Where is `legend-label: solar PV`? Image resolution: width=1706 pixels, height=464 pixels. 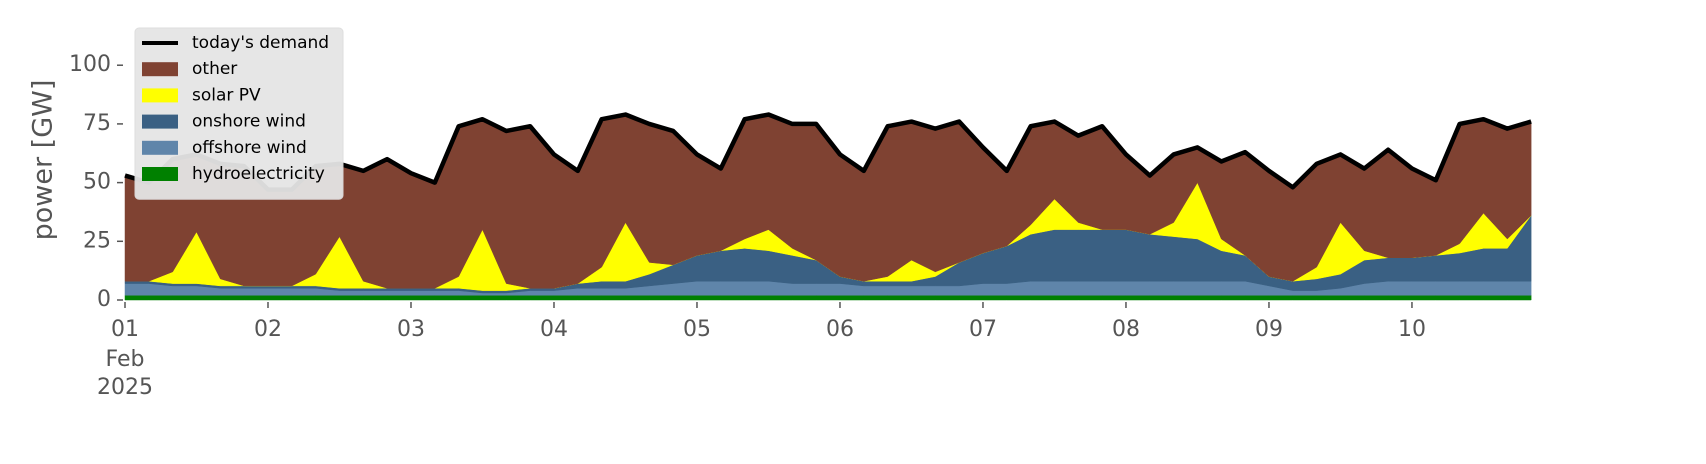
legend-label: solar PV is located at coordinates (226, 95).